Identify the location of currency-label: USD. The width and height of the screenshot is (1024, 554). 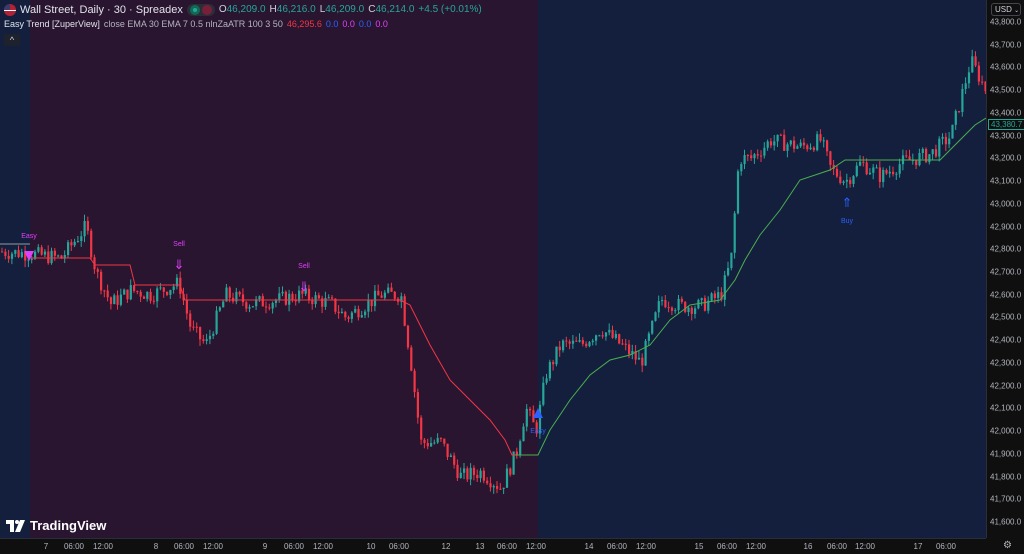
(1003, 9).